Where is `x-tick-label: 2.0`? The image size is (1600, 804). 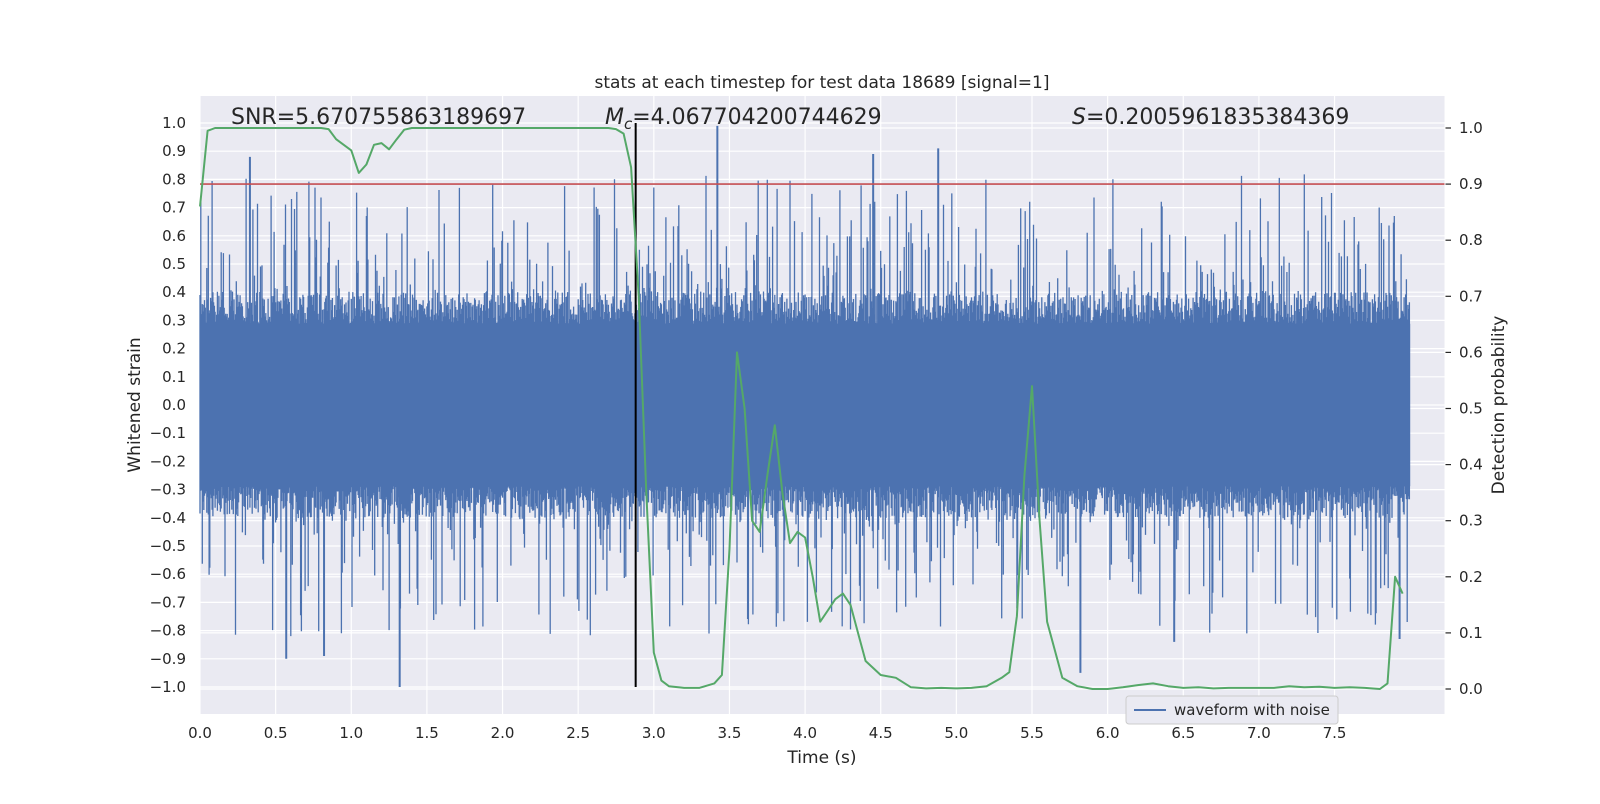 x-tick-label: 2.0 is located at coordinates (503, 733).